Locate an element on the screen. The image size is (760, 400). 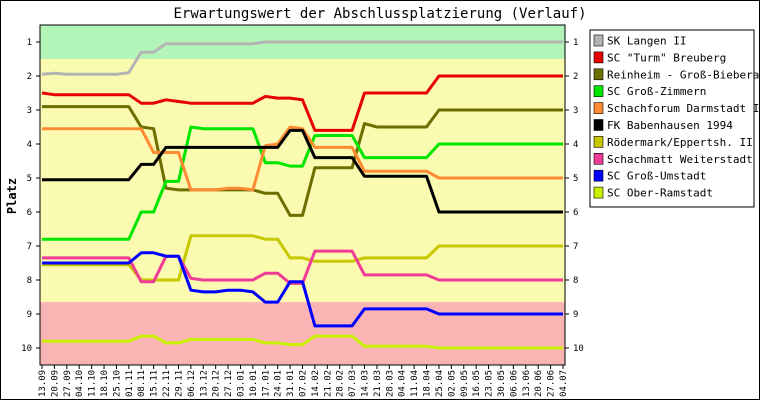
y-tick-label-left: 5 is located at coordinates (29, 179).